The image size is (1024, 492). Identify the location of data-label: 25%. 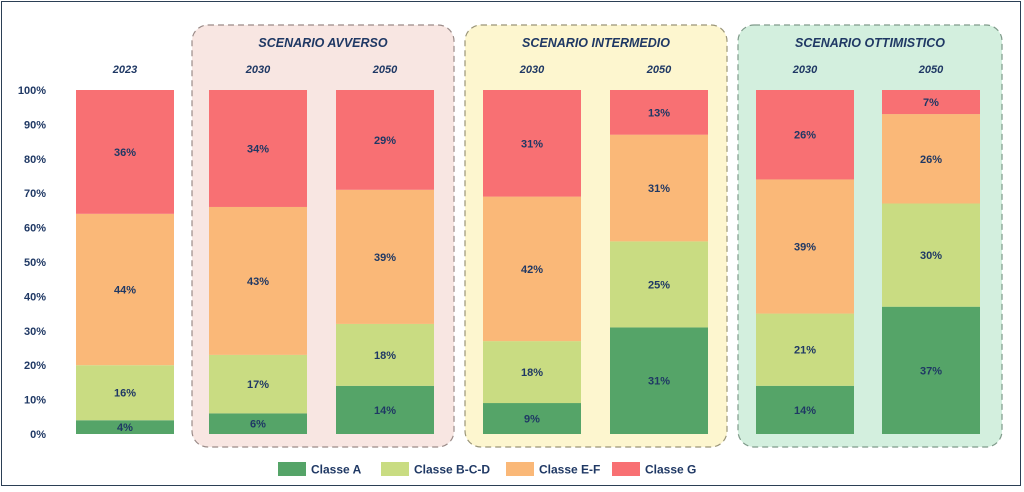
(659, 285).